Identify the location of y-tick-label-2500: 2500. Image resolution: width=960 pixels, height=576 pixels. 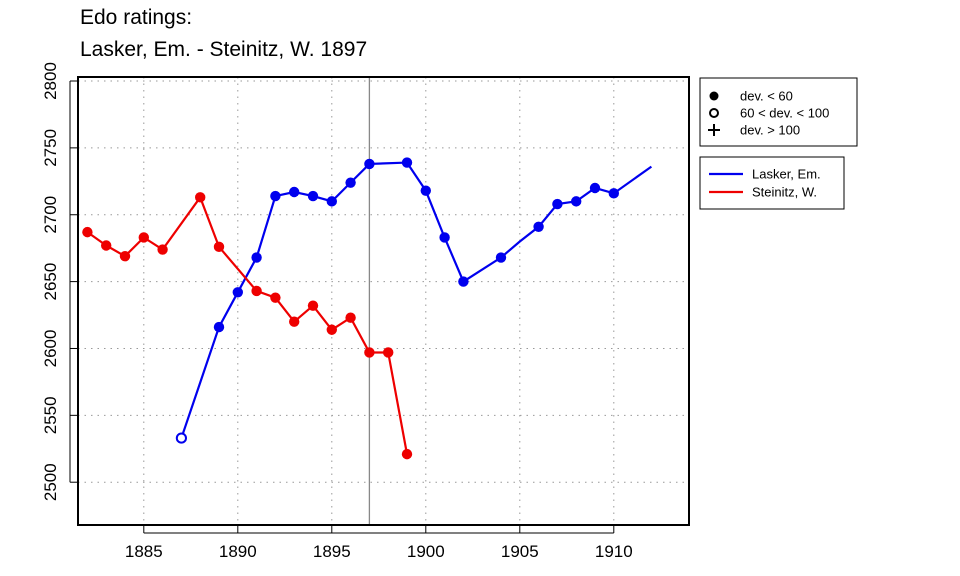
(50, 482).